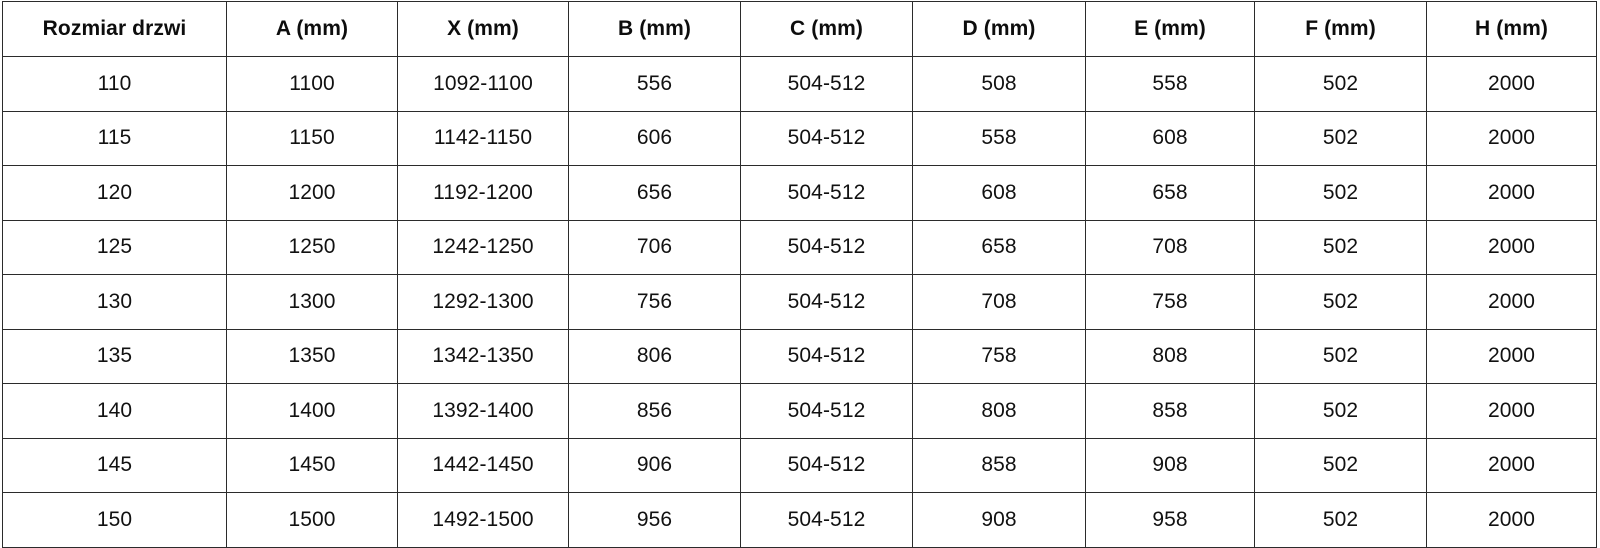  What do you see at coordinates (999, 356) in the screenshot?
I see `cell-d: 758` at bounding box center [999, 356].